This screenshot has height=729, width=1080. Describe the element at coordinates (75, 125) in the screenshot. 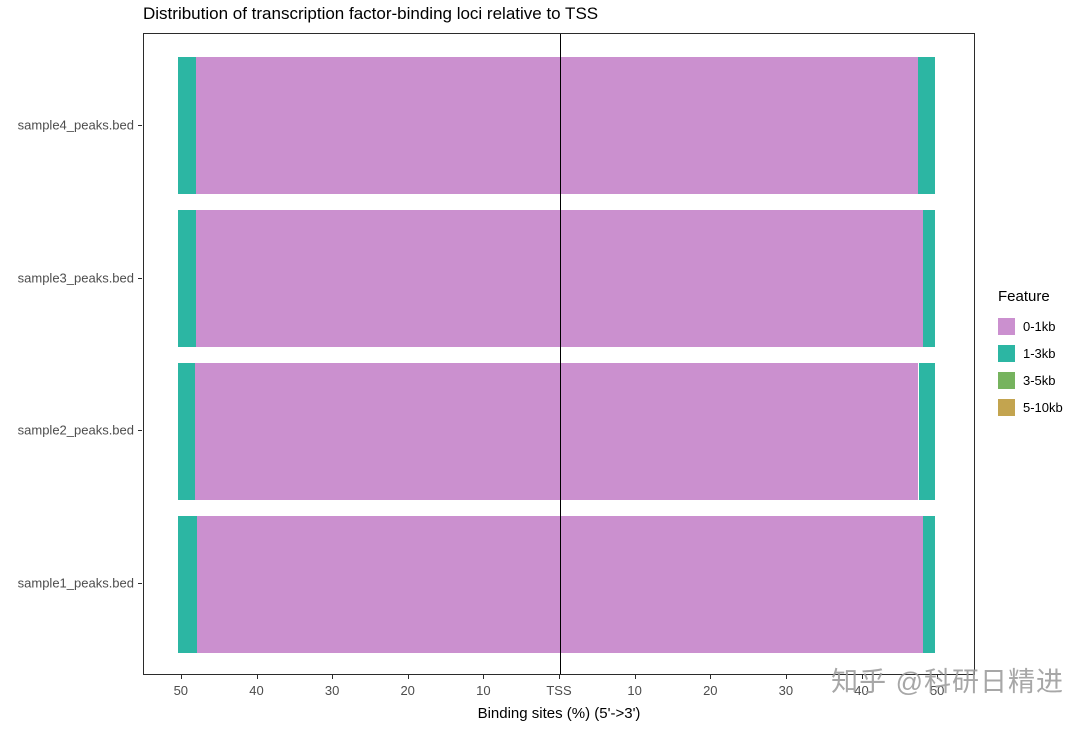

I see `y-axis-label: sample4_peaks.bed` at that location.